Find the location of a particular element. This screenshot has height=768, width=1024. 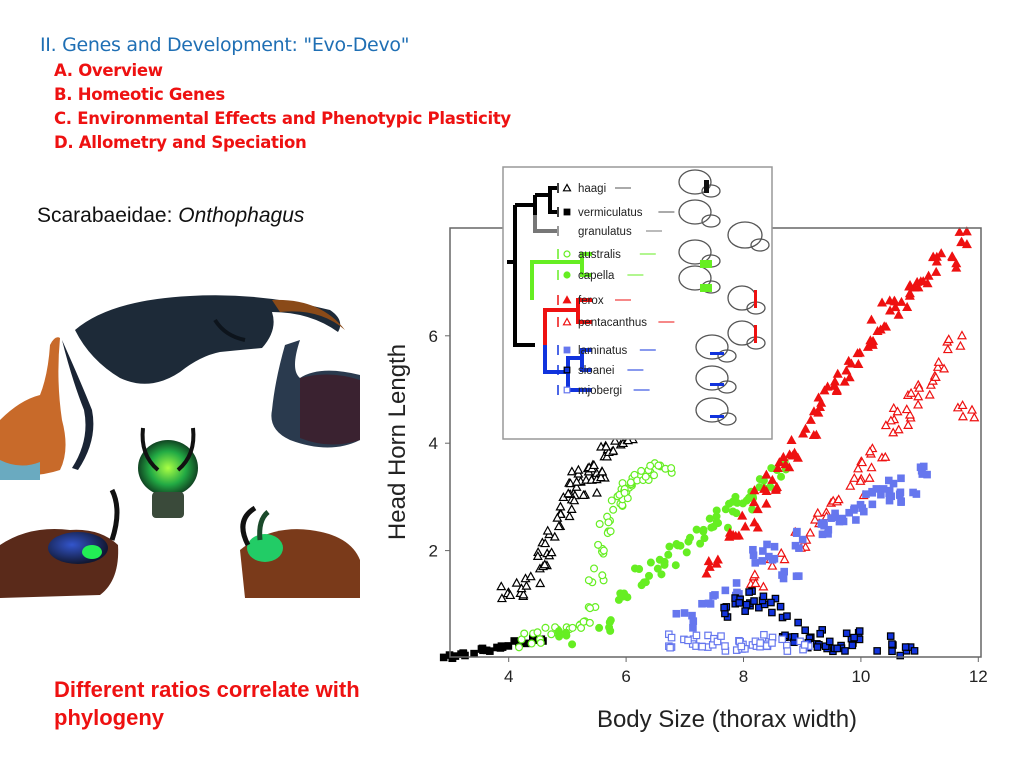

y-axis-ticks: 2 4 6 is located at coordinates (439, 444).